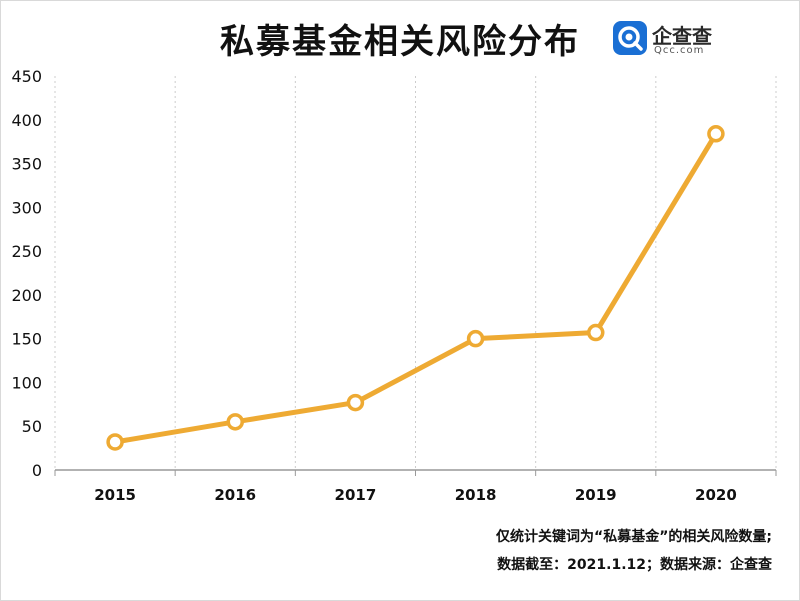 The image size is (800, 601). I want to click on x-tick-label: 2017, so click(356, 495).